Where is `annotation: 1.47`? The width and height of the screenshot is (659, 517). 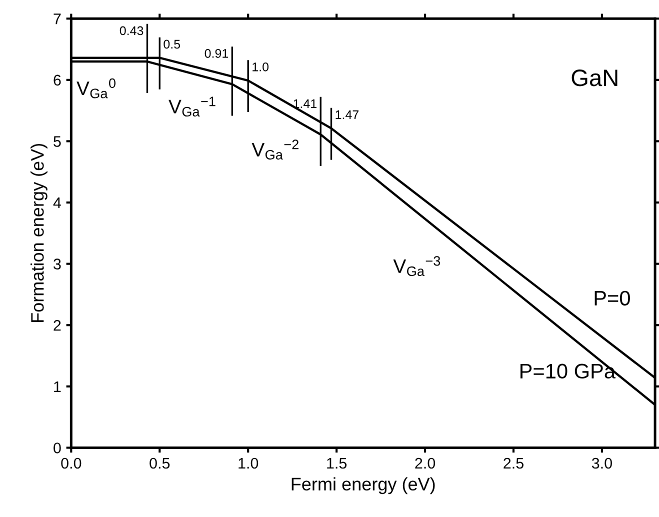 annotation: 1.47 is located at coordinates (347, 115).